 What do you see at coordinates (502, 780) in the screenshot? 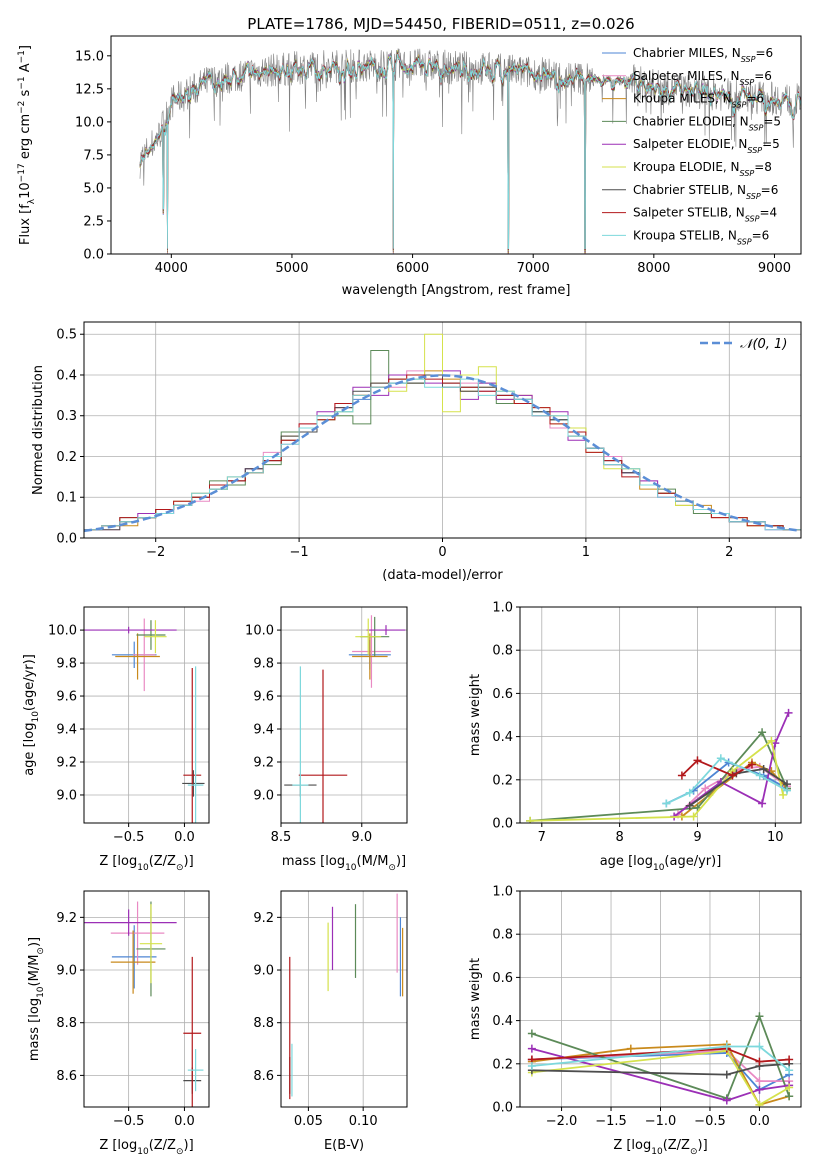
I see `weight_vs_age-ytick-label: 0.2` at bounding box center [502, 780].